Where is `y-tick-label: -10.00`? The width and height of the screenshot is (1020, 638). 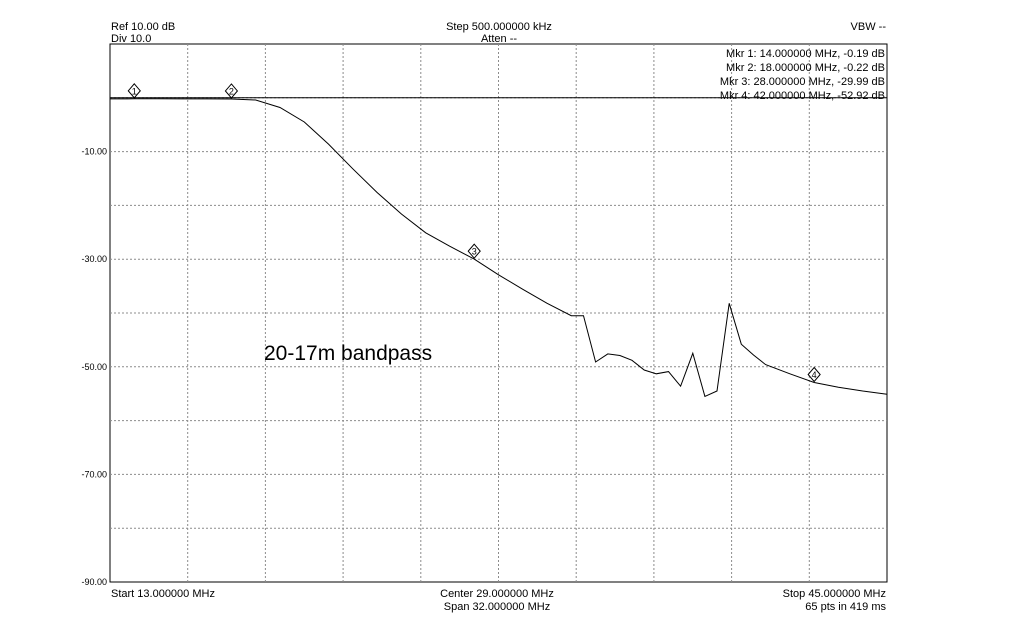
y-tick-label: -10.00 is located at coordinates (94, 152).